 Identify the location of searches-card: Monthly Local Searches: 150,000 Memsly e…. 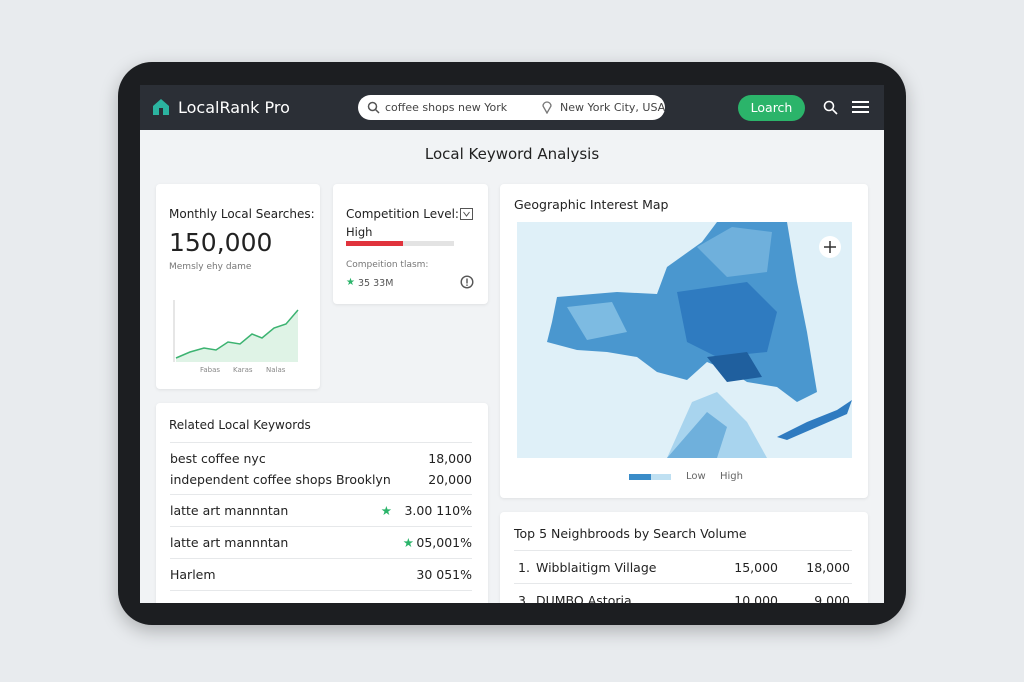
(238, 286).